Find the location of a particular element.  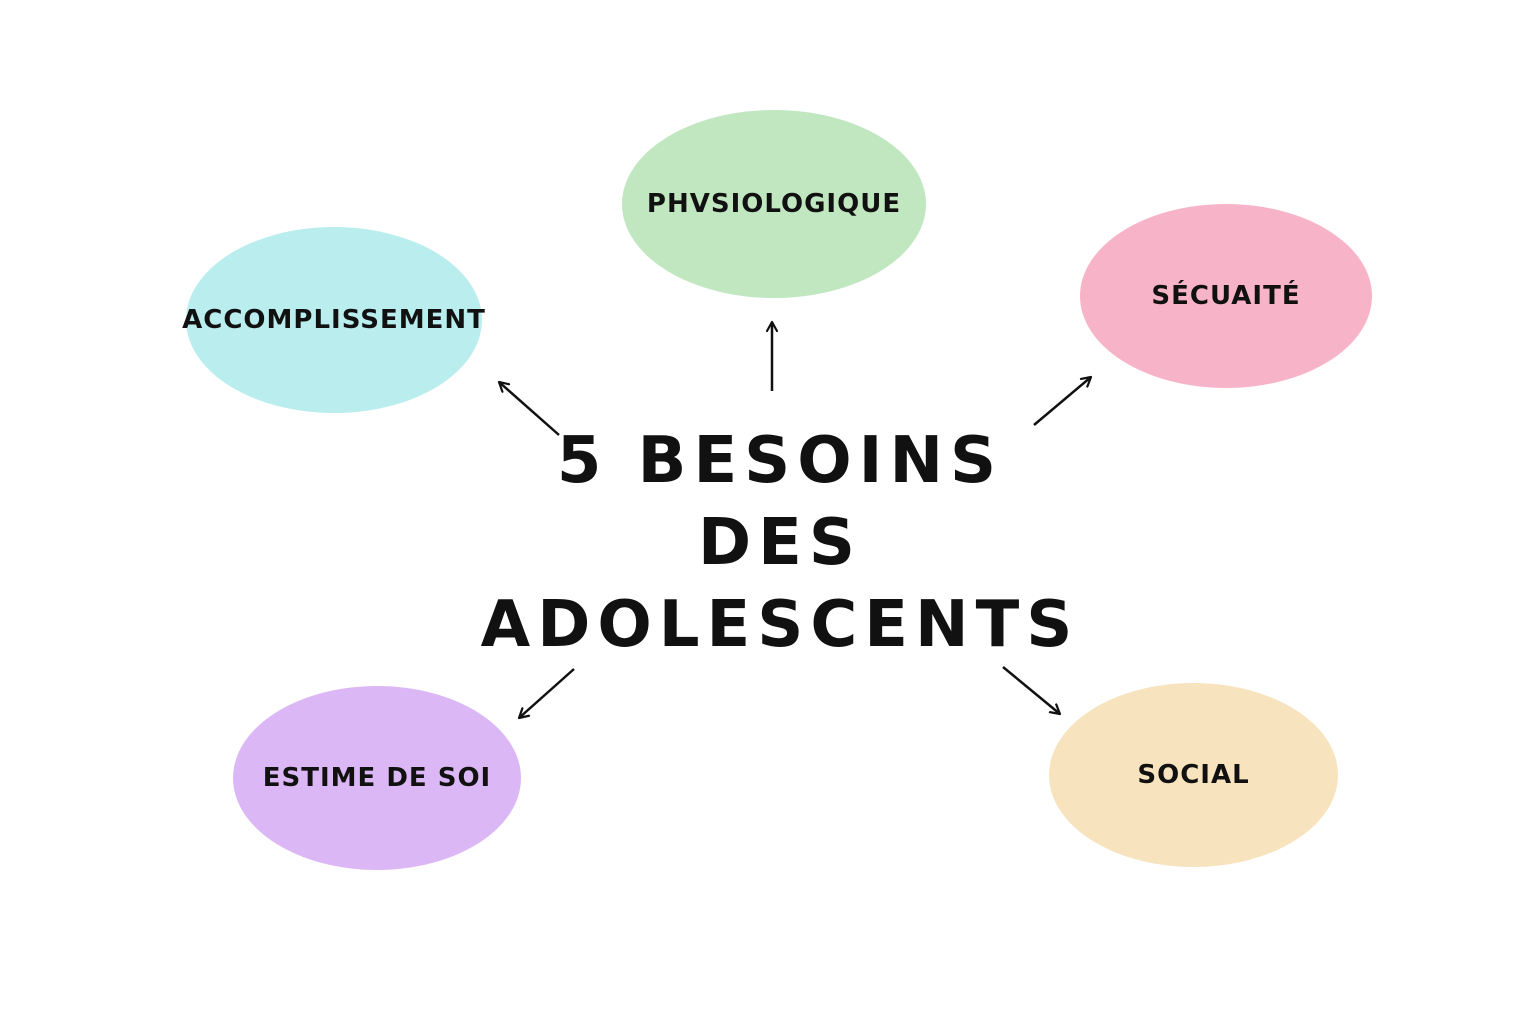

title-line-2: DES is located at coordinates (780, 543).